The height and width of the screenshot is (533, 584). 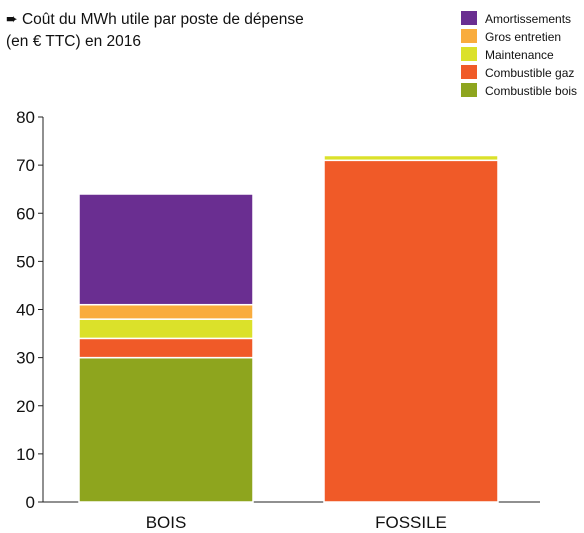 I want to click on bar-segment-fossile, so click(x=411, y=158).